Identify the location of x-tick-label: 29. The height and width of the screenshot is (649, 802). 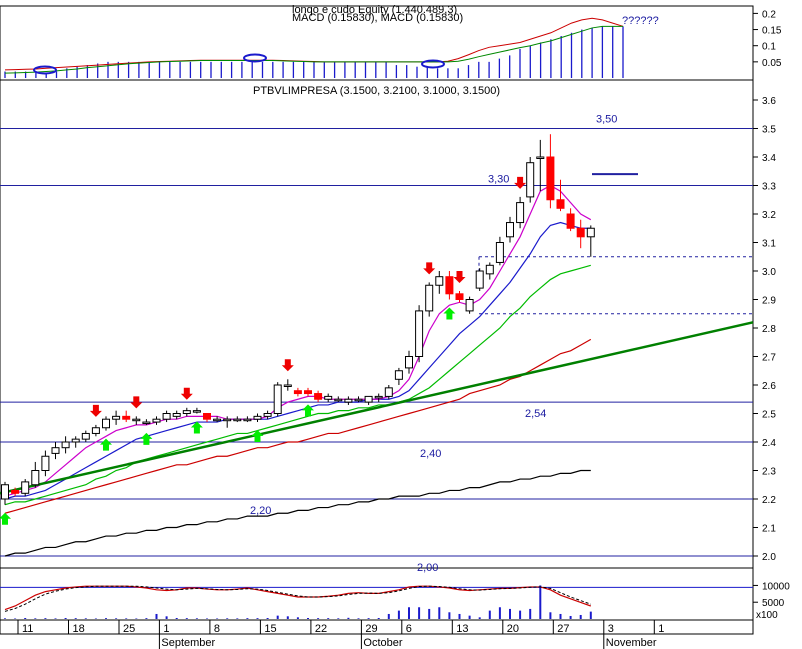
(371, 629).